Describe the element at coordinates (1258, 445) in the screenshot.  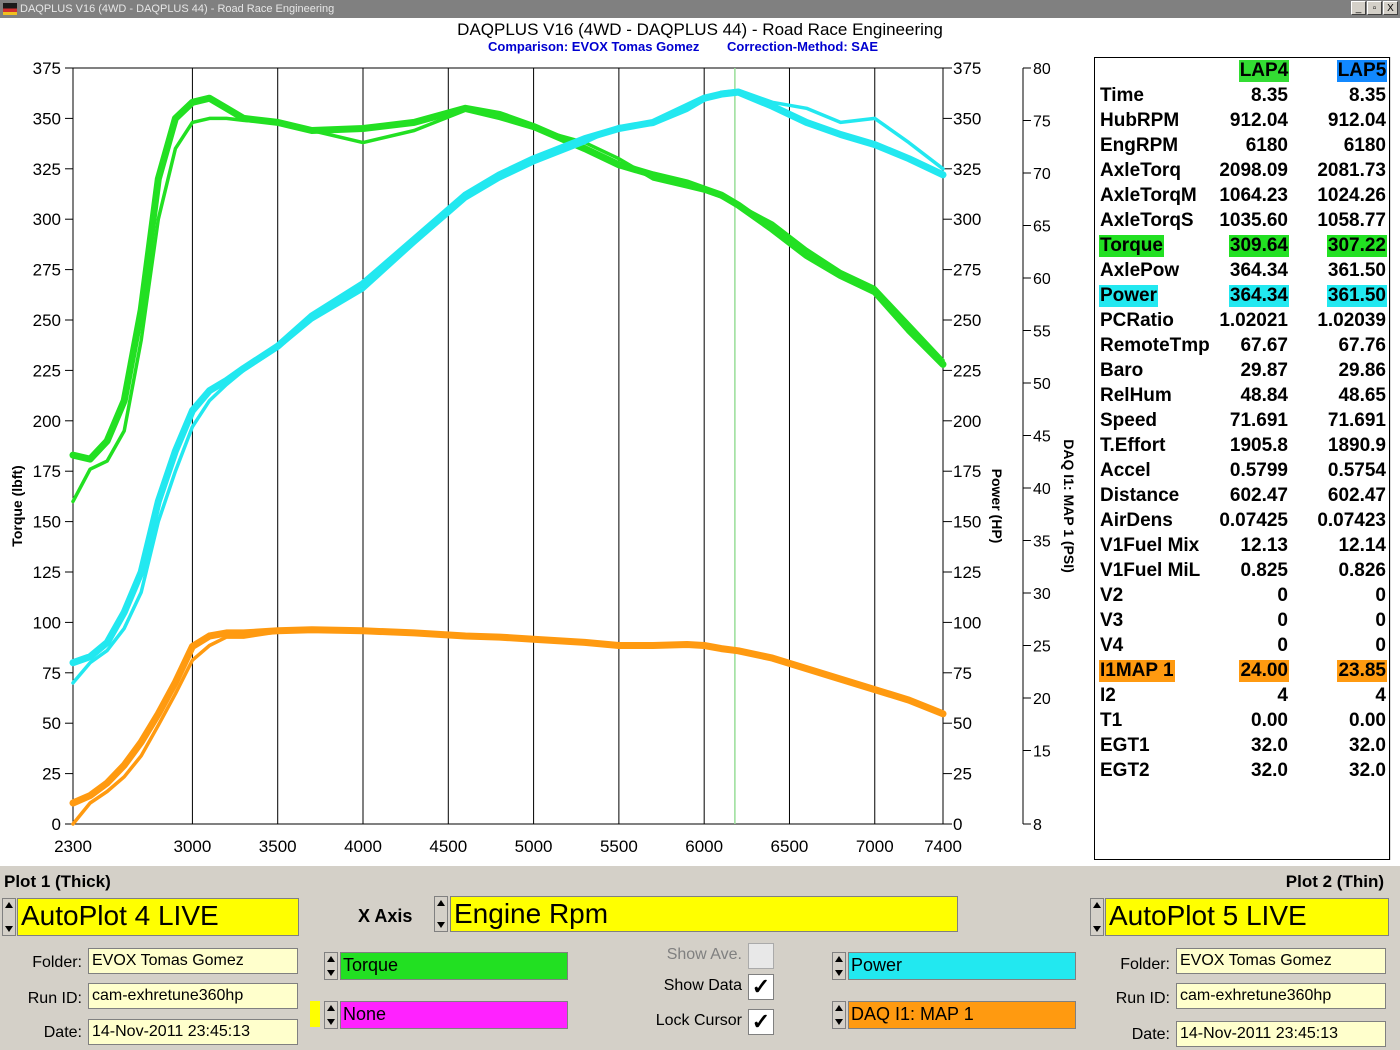
I see `readout-value-lap4: 1905.8` at that location.